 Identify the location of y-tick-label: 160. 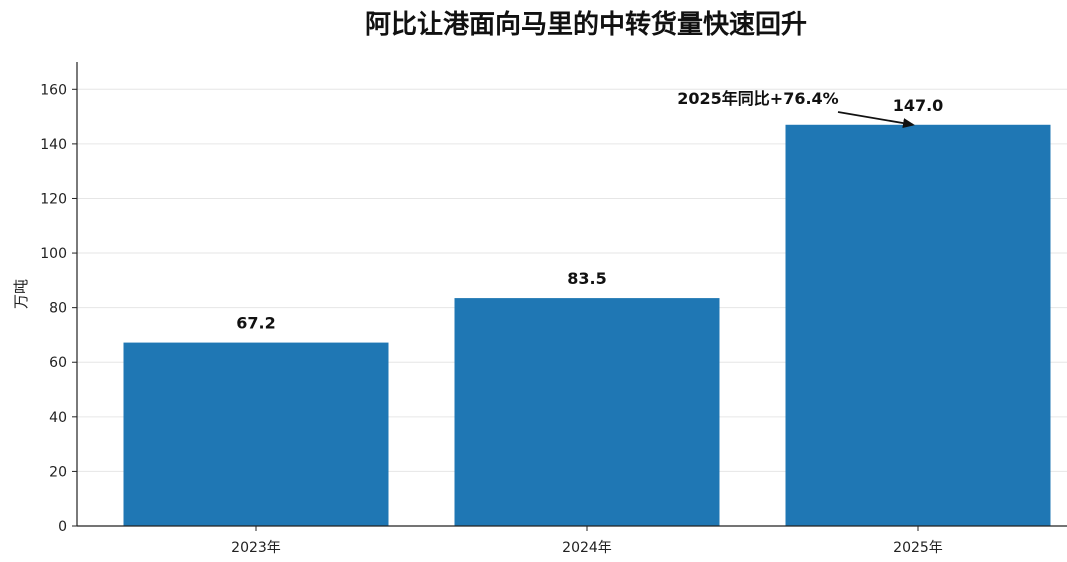
(53, 90).